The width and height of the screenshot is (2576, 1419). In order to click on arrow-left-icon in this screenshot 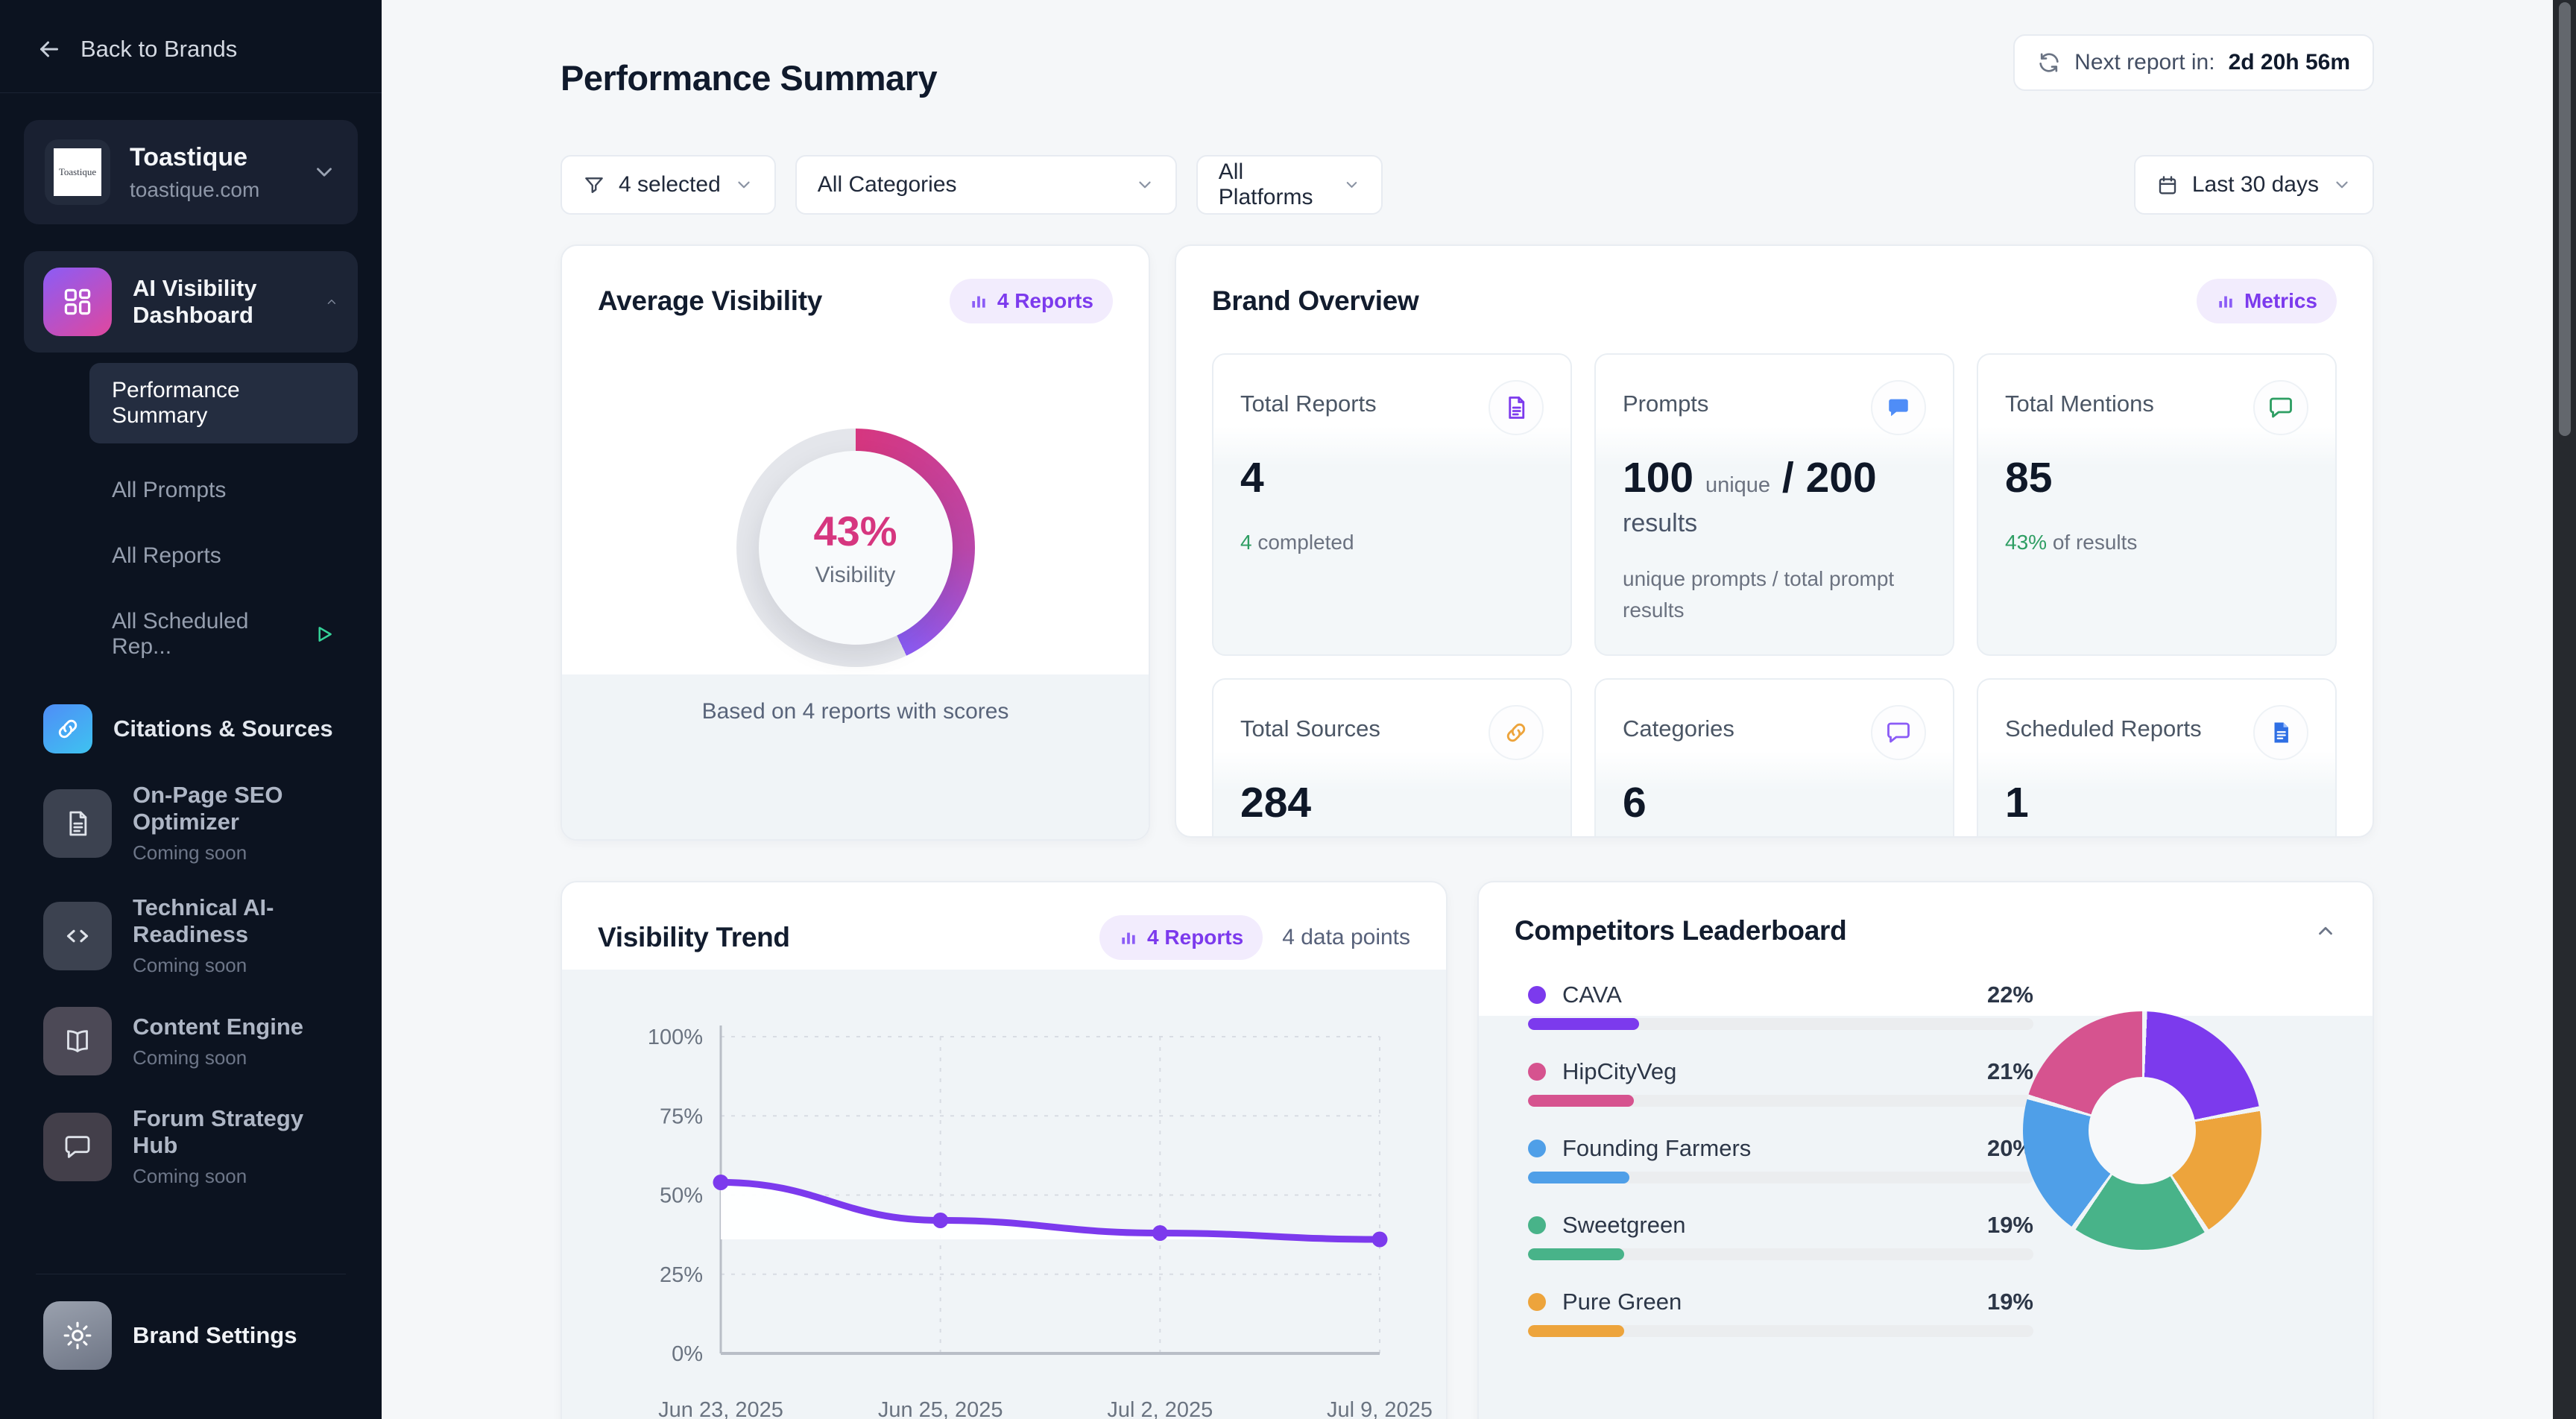, I will do `click(49, 49)`.